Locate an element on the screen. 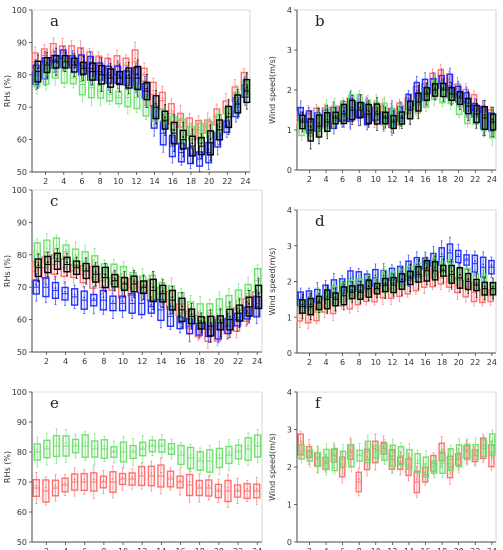 The image size is (503, 550). panel-letter: d is located at coordinates (320, 221).